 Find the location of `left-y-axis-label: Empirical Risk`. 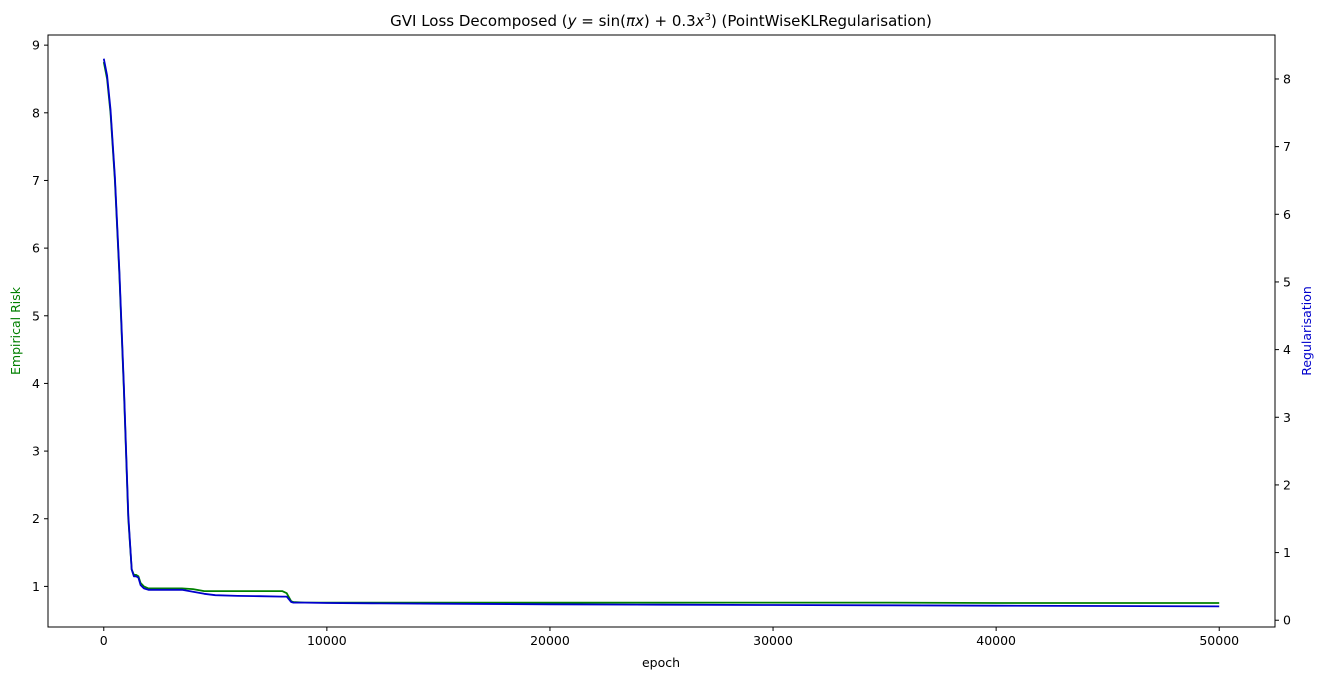

left-y-axis-label: Empirical Risk is located at coordinates (15, 330).